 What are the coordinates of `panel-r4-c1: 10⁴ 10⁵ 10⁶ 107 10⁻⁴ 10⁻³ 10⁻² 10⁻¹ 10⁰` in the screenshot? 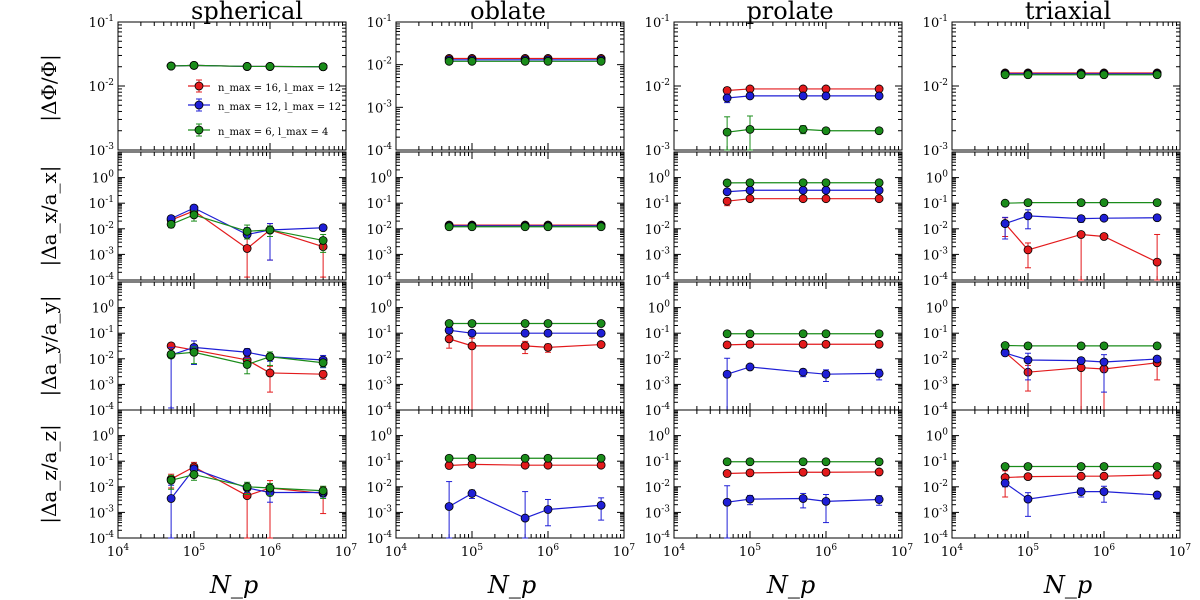 It's located at (223, 484).